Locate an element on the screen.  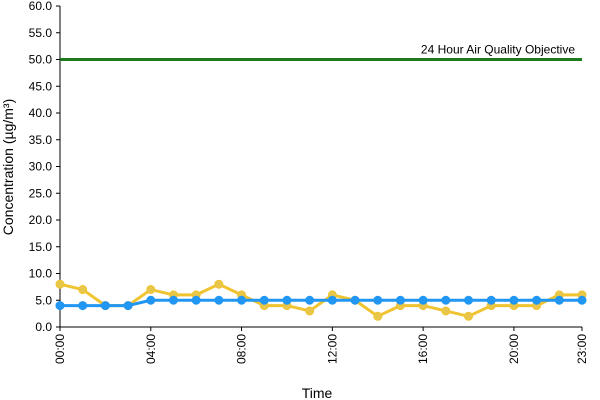
y-tick-label: 30.0 is located at coordinates (41, 167).